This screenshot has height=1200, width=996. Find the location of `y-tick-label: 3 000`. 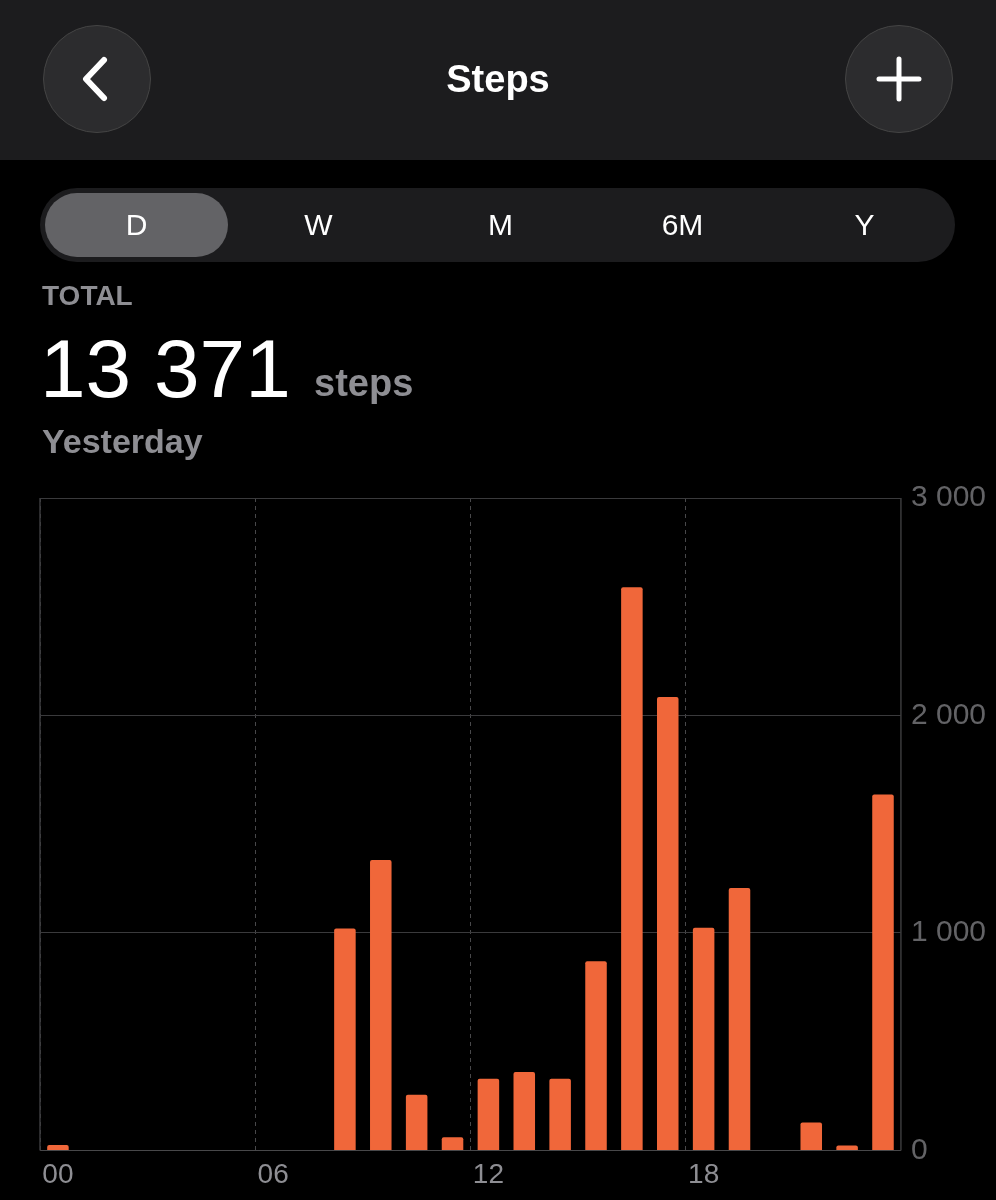

y-tick-label: 3 000 is located at coordinates (948, 496).